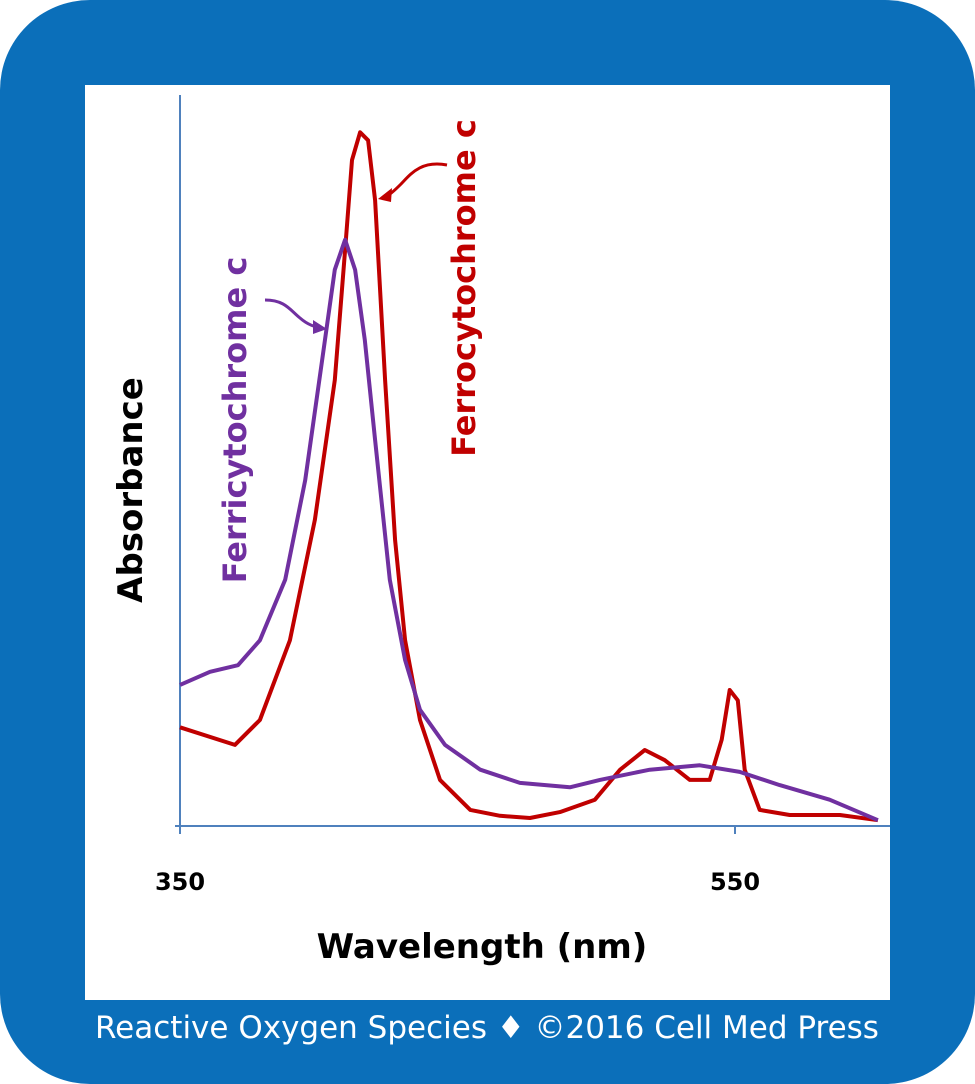 The height and width of the screenshot is (1084, 975). What do you see at coordinates (464, 288) in the screenshot?
I see `series-label: Ferrocytochrome c` at bounding box center [464, 288].